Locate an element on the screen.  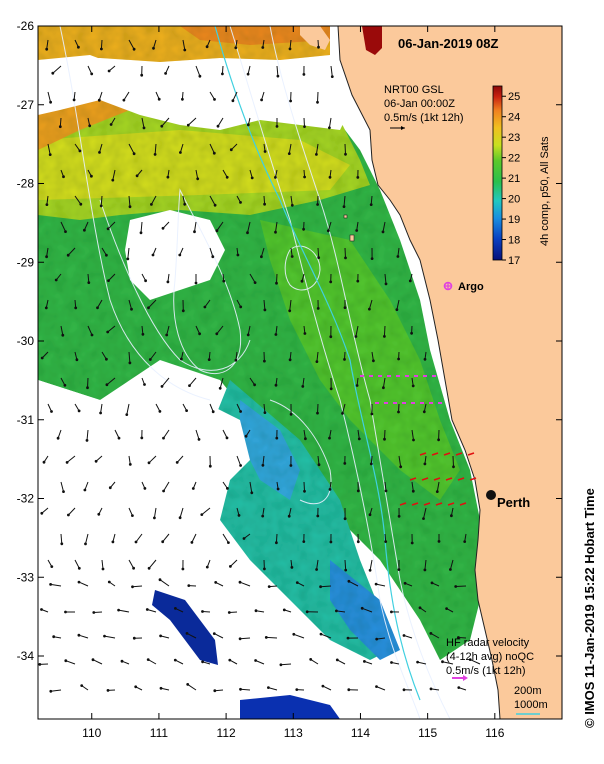
island is located at coordinates (352, 238).